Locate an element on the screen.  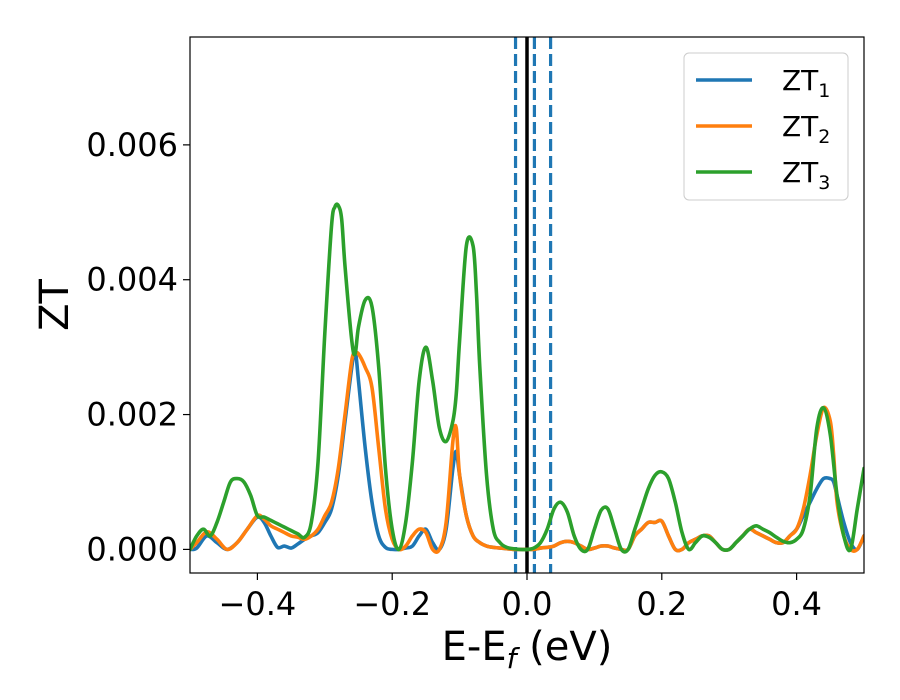
x-tick-label: −0.2 is located at coordinates (392, 604).